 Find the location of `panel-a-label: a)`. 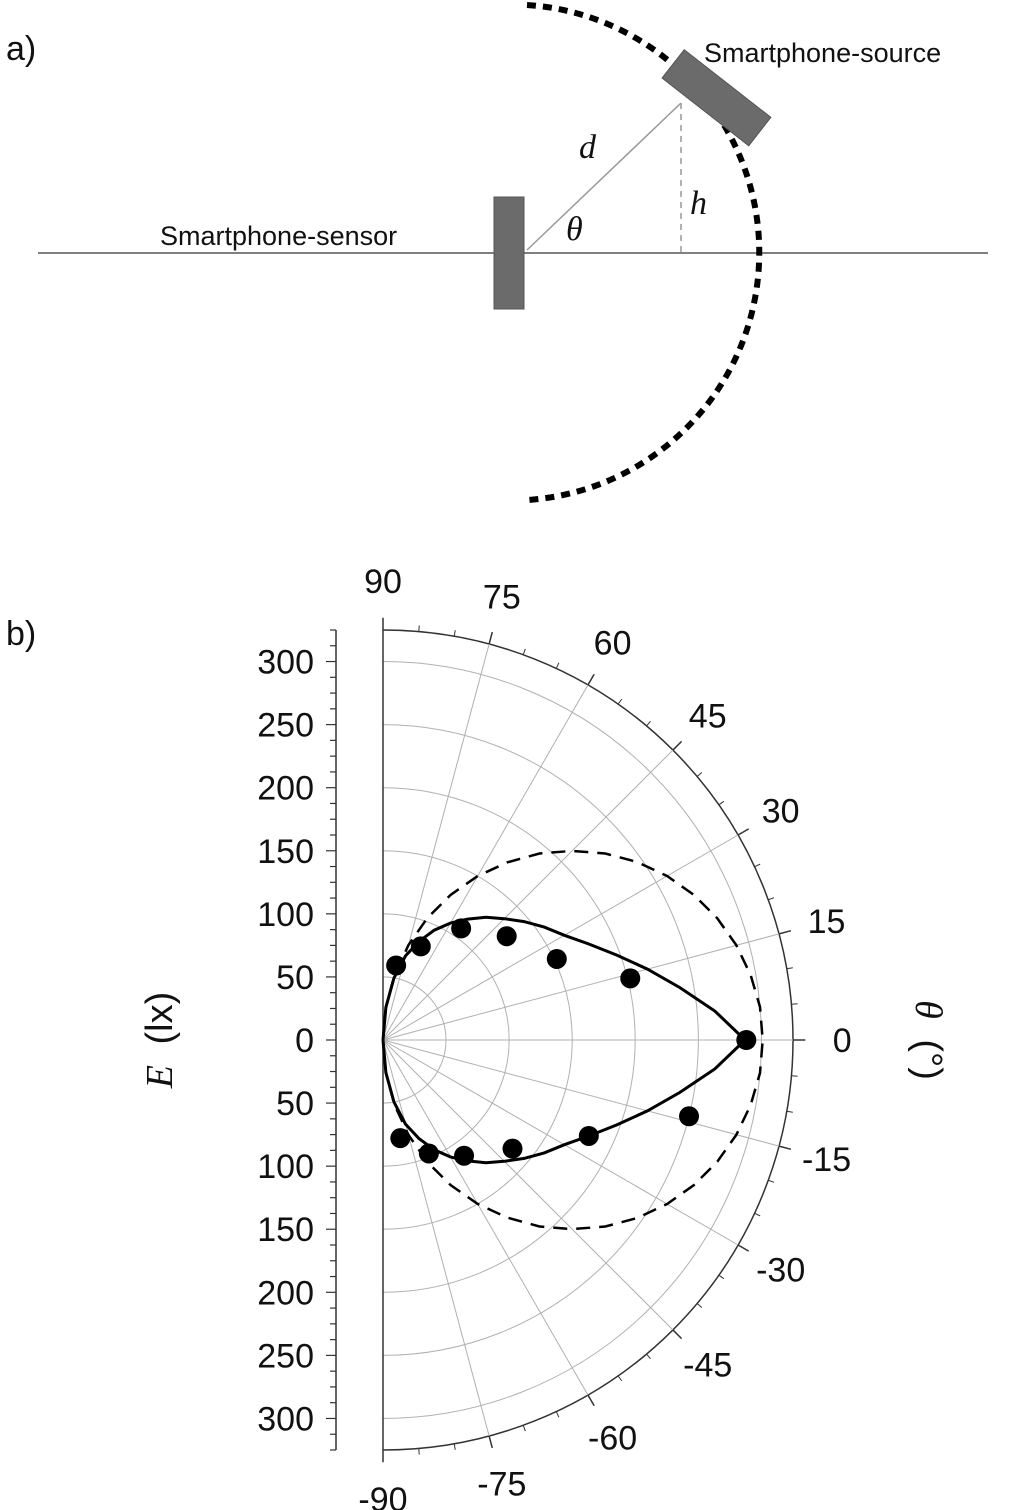

panel-a-label: a) is located at coordinates (21, 49).